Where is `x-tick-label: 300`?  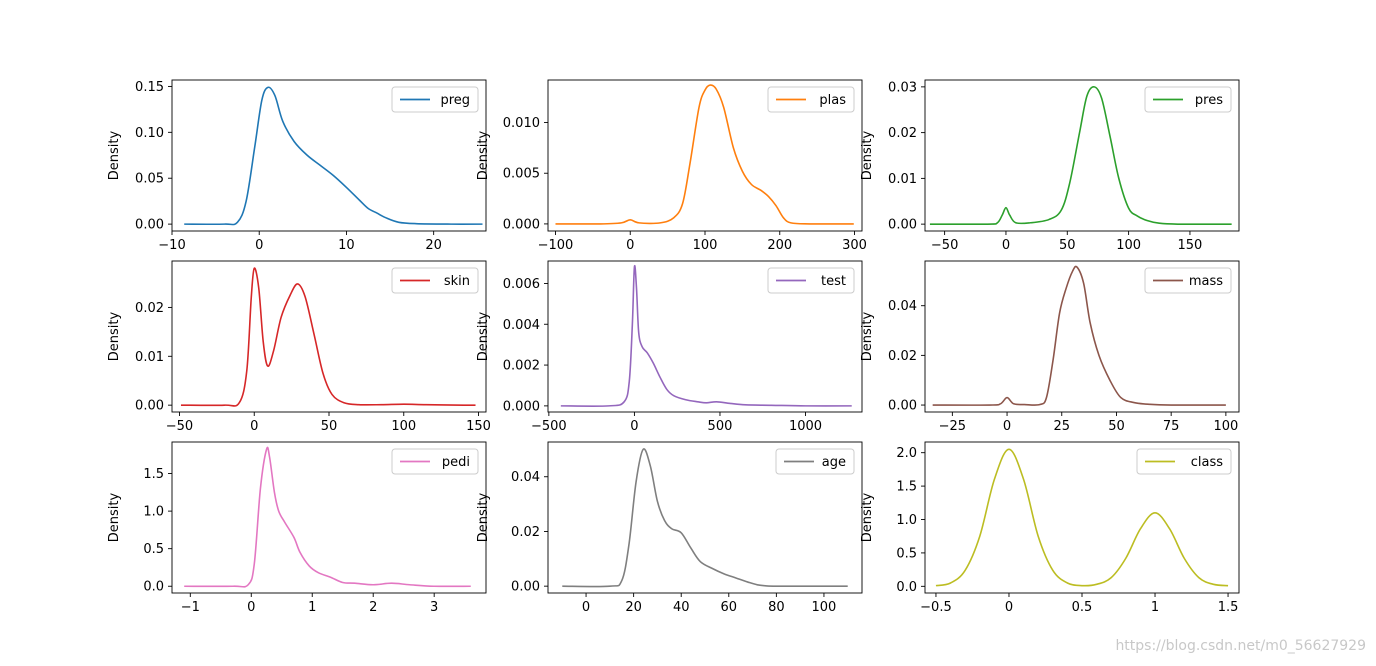 x-tick-label: 300 is located at coordinates (854, 245).